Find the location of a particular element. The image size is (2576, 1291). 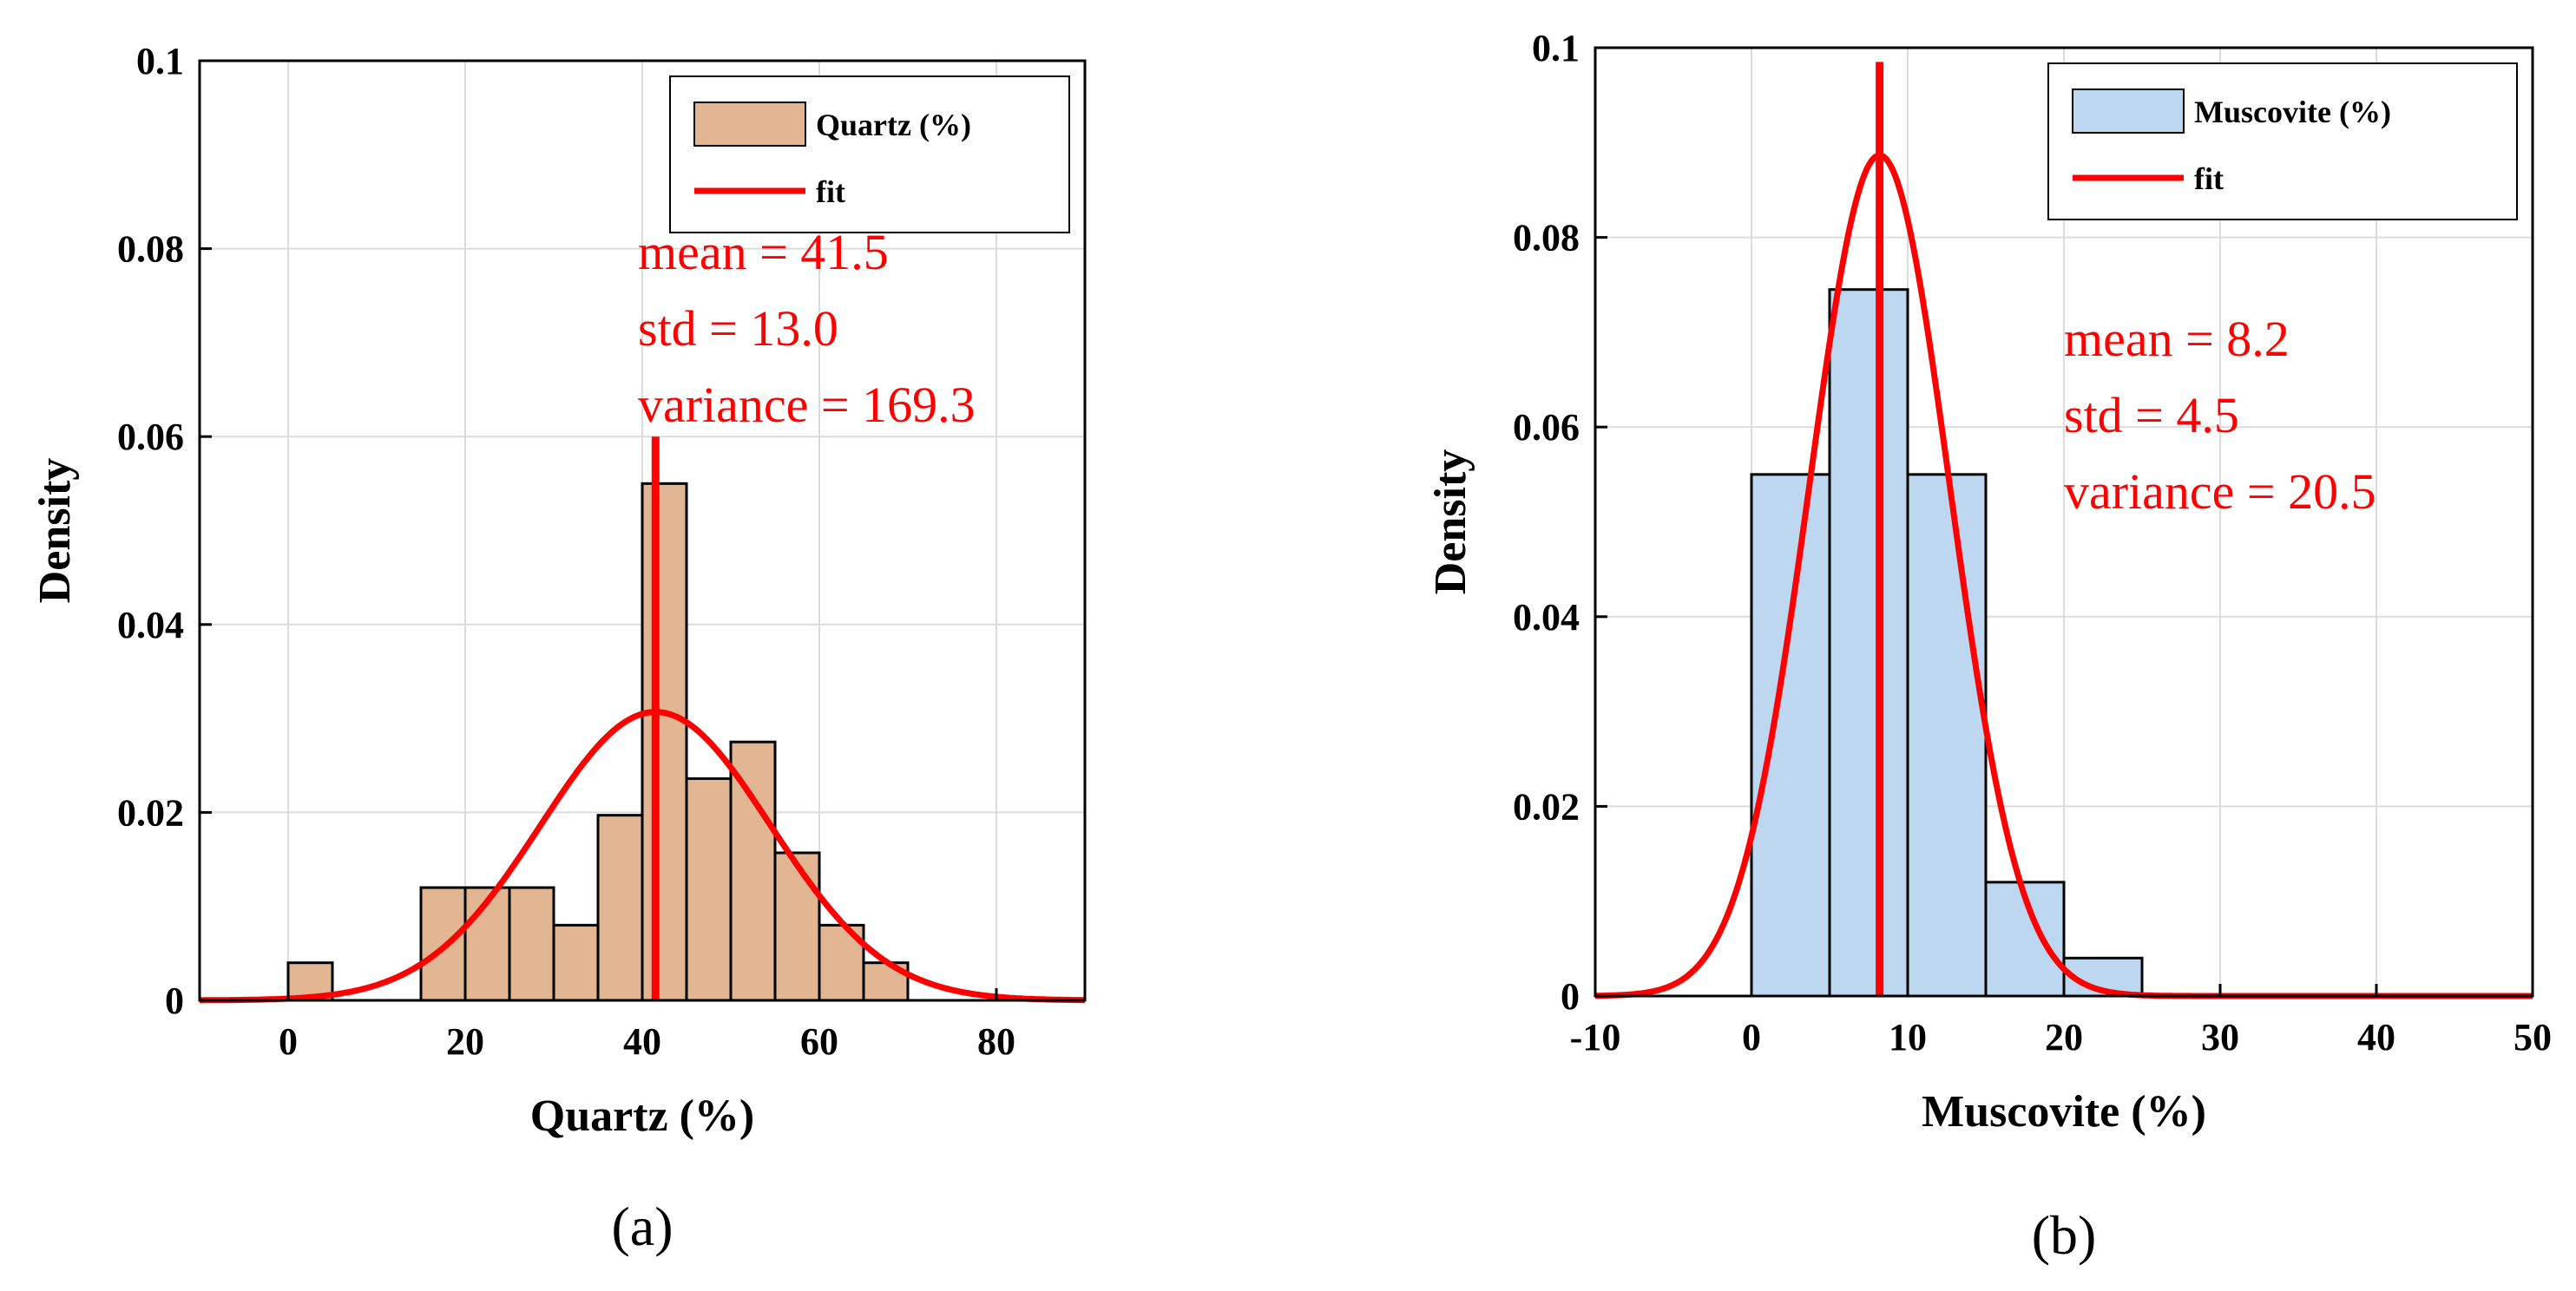

panel-a-y-tick-label: 0 is located at coordinates (175, 1001).